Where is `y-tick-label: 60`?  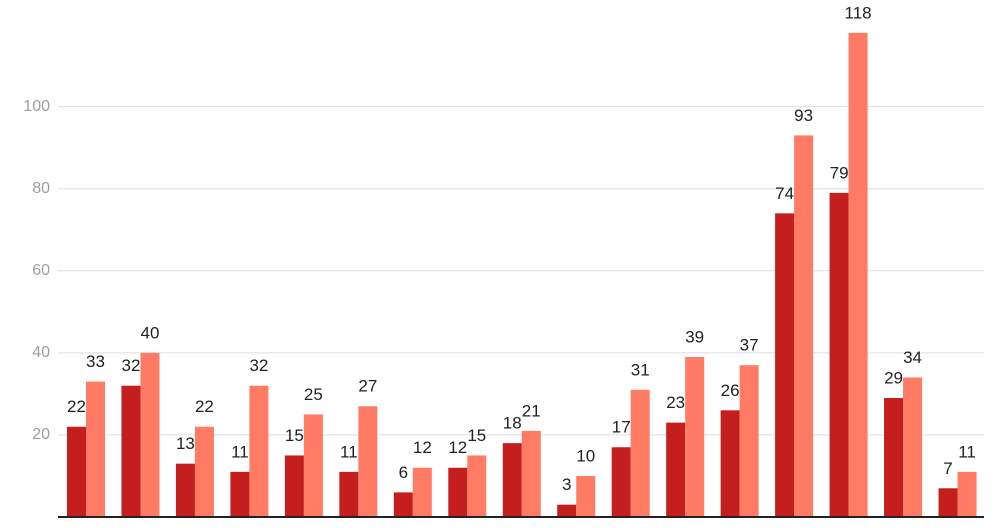 y-tick-label: 60 is located at coordinates (41, 270).